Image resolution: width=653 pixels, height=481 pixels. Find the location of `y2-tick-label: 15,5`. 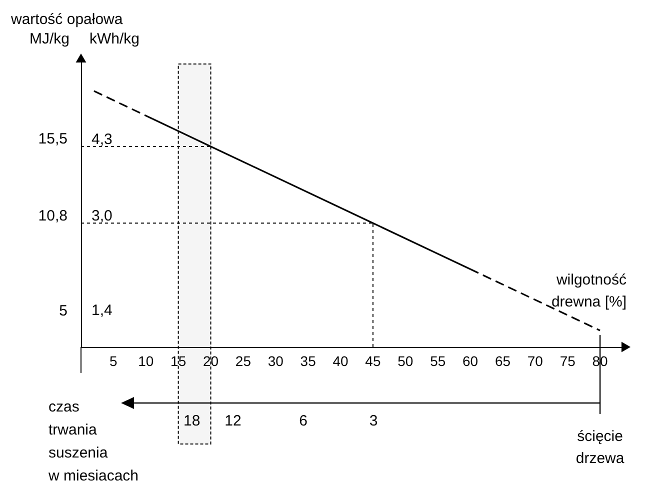

y2-tick-label: 15,5 is located at coordinates (53, 139).